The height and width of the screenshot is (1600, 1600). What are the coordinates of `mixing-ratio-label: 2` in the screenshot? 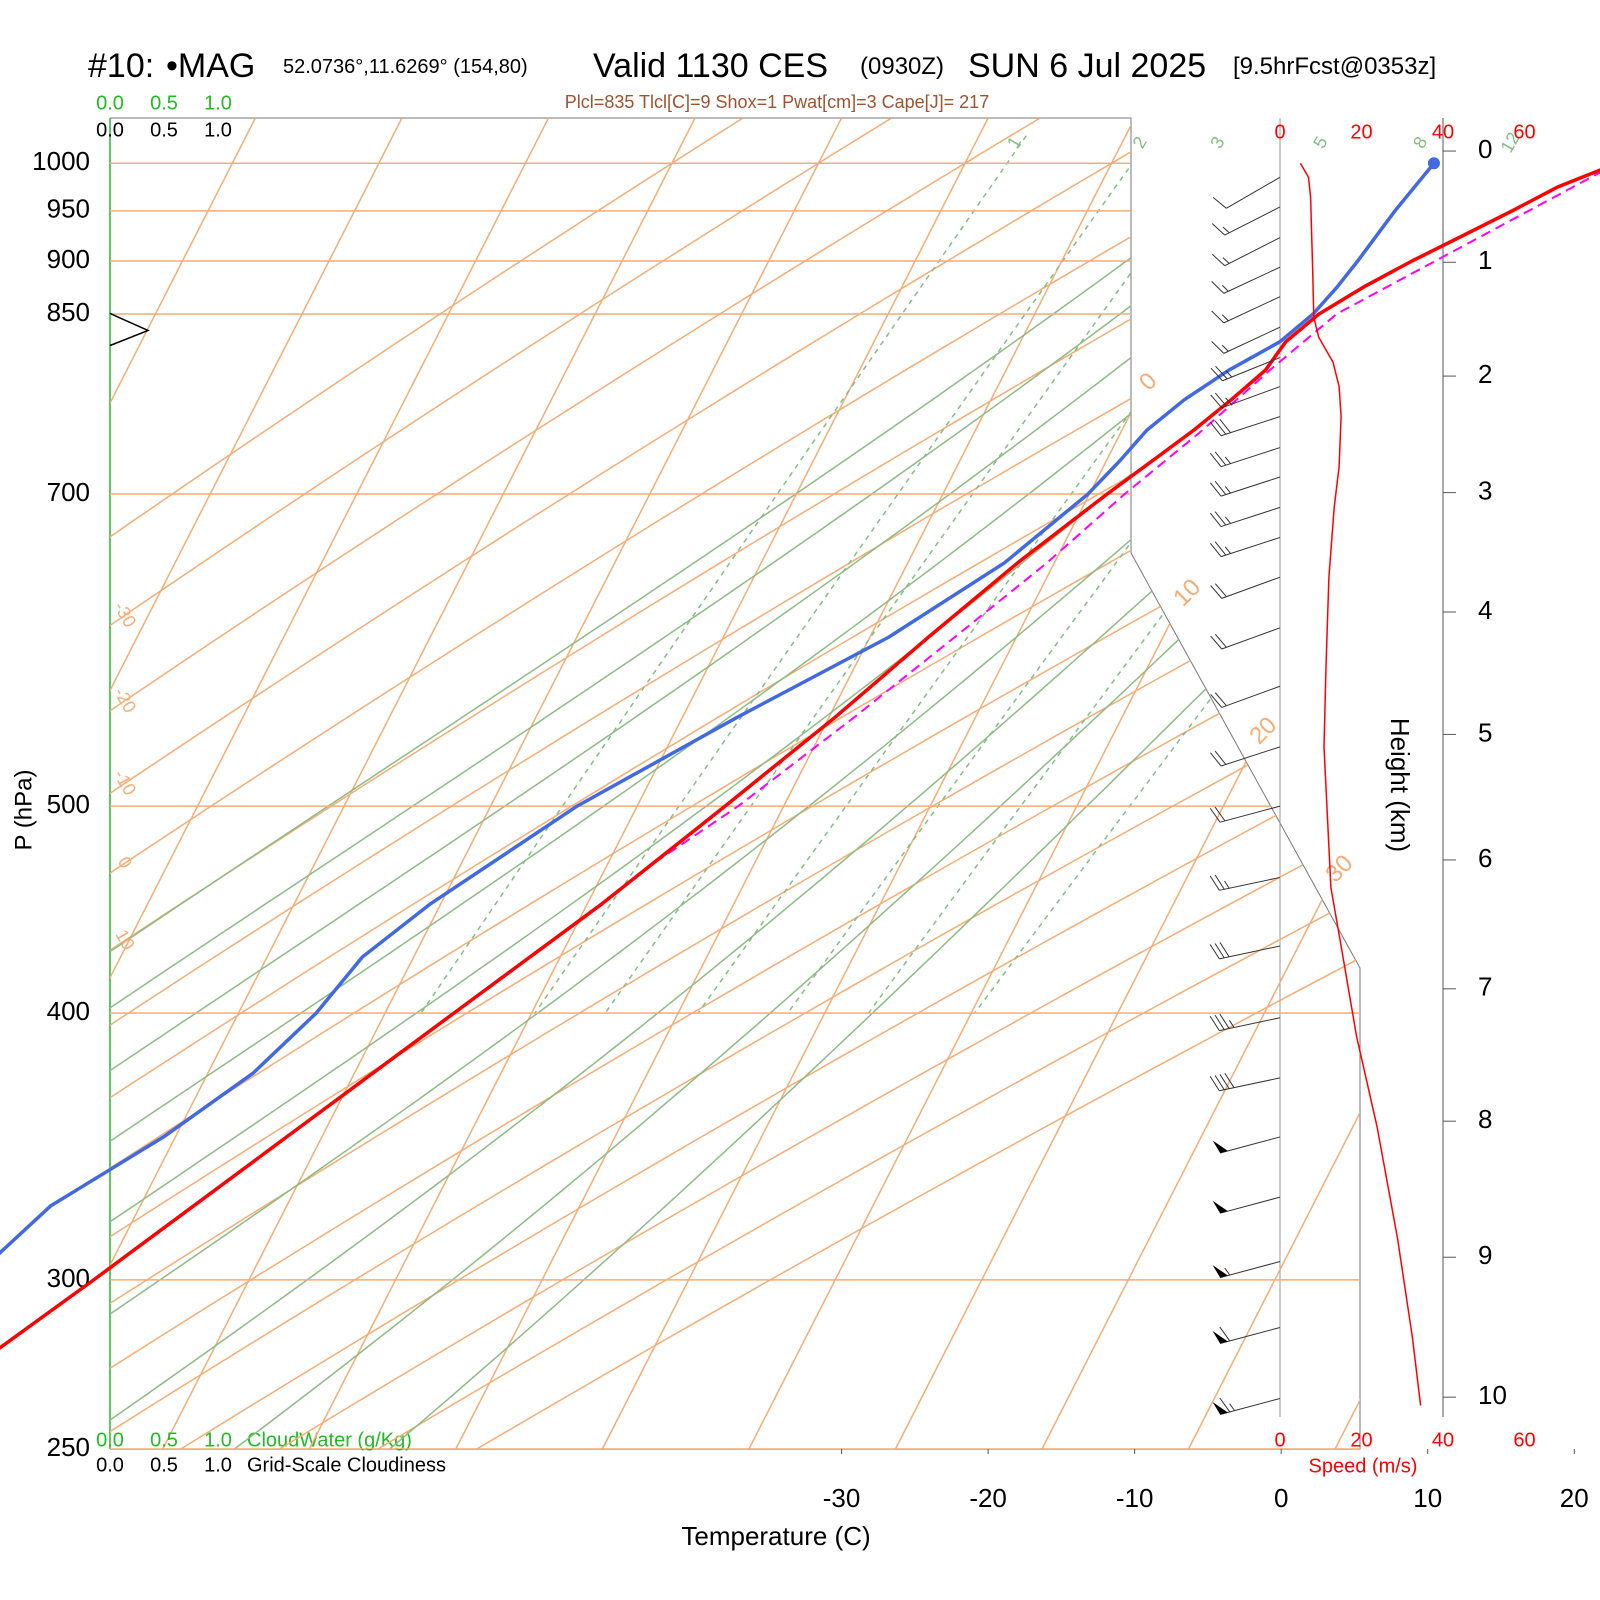 It's located at (1139, 142).